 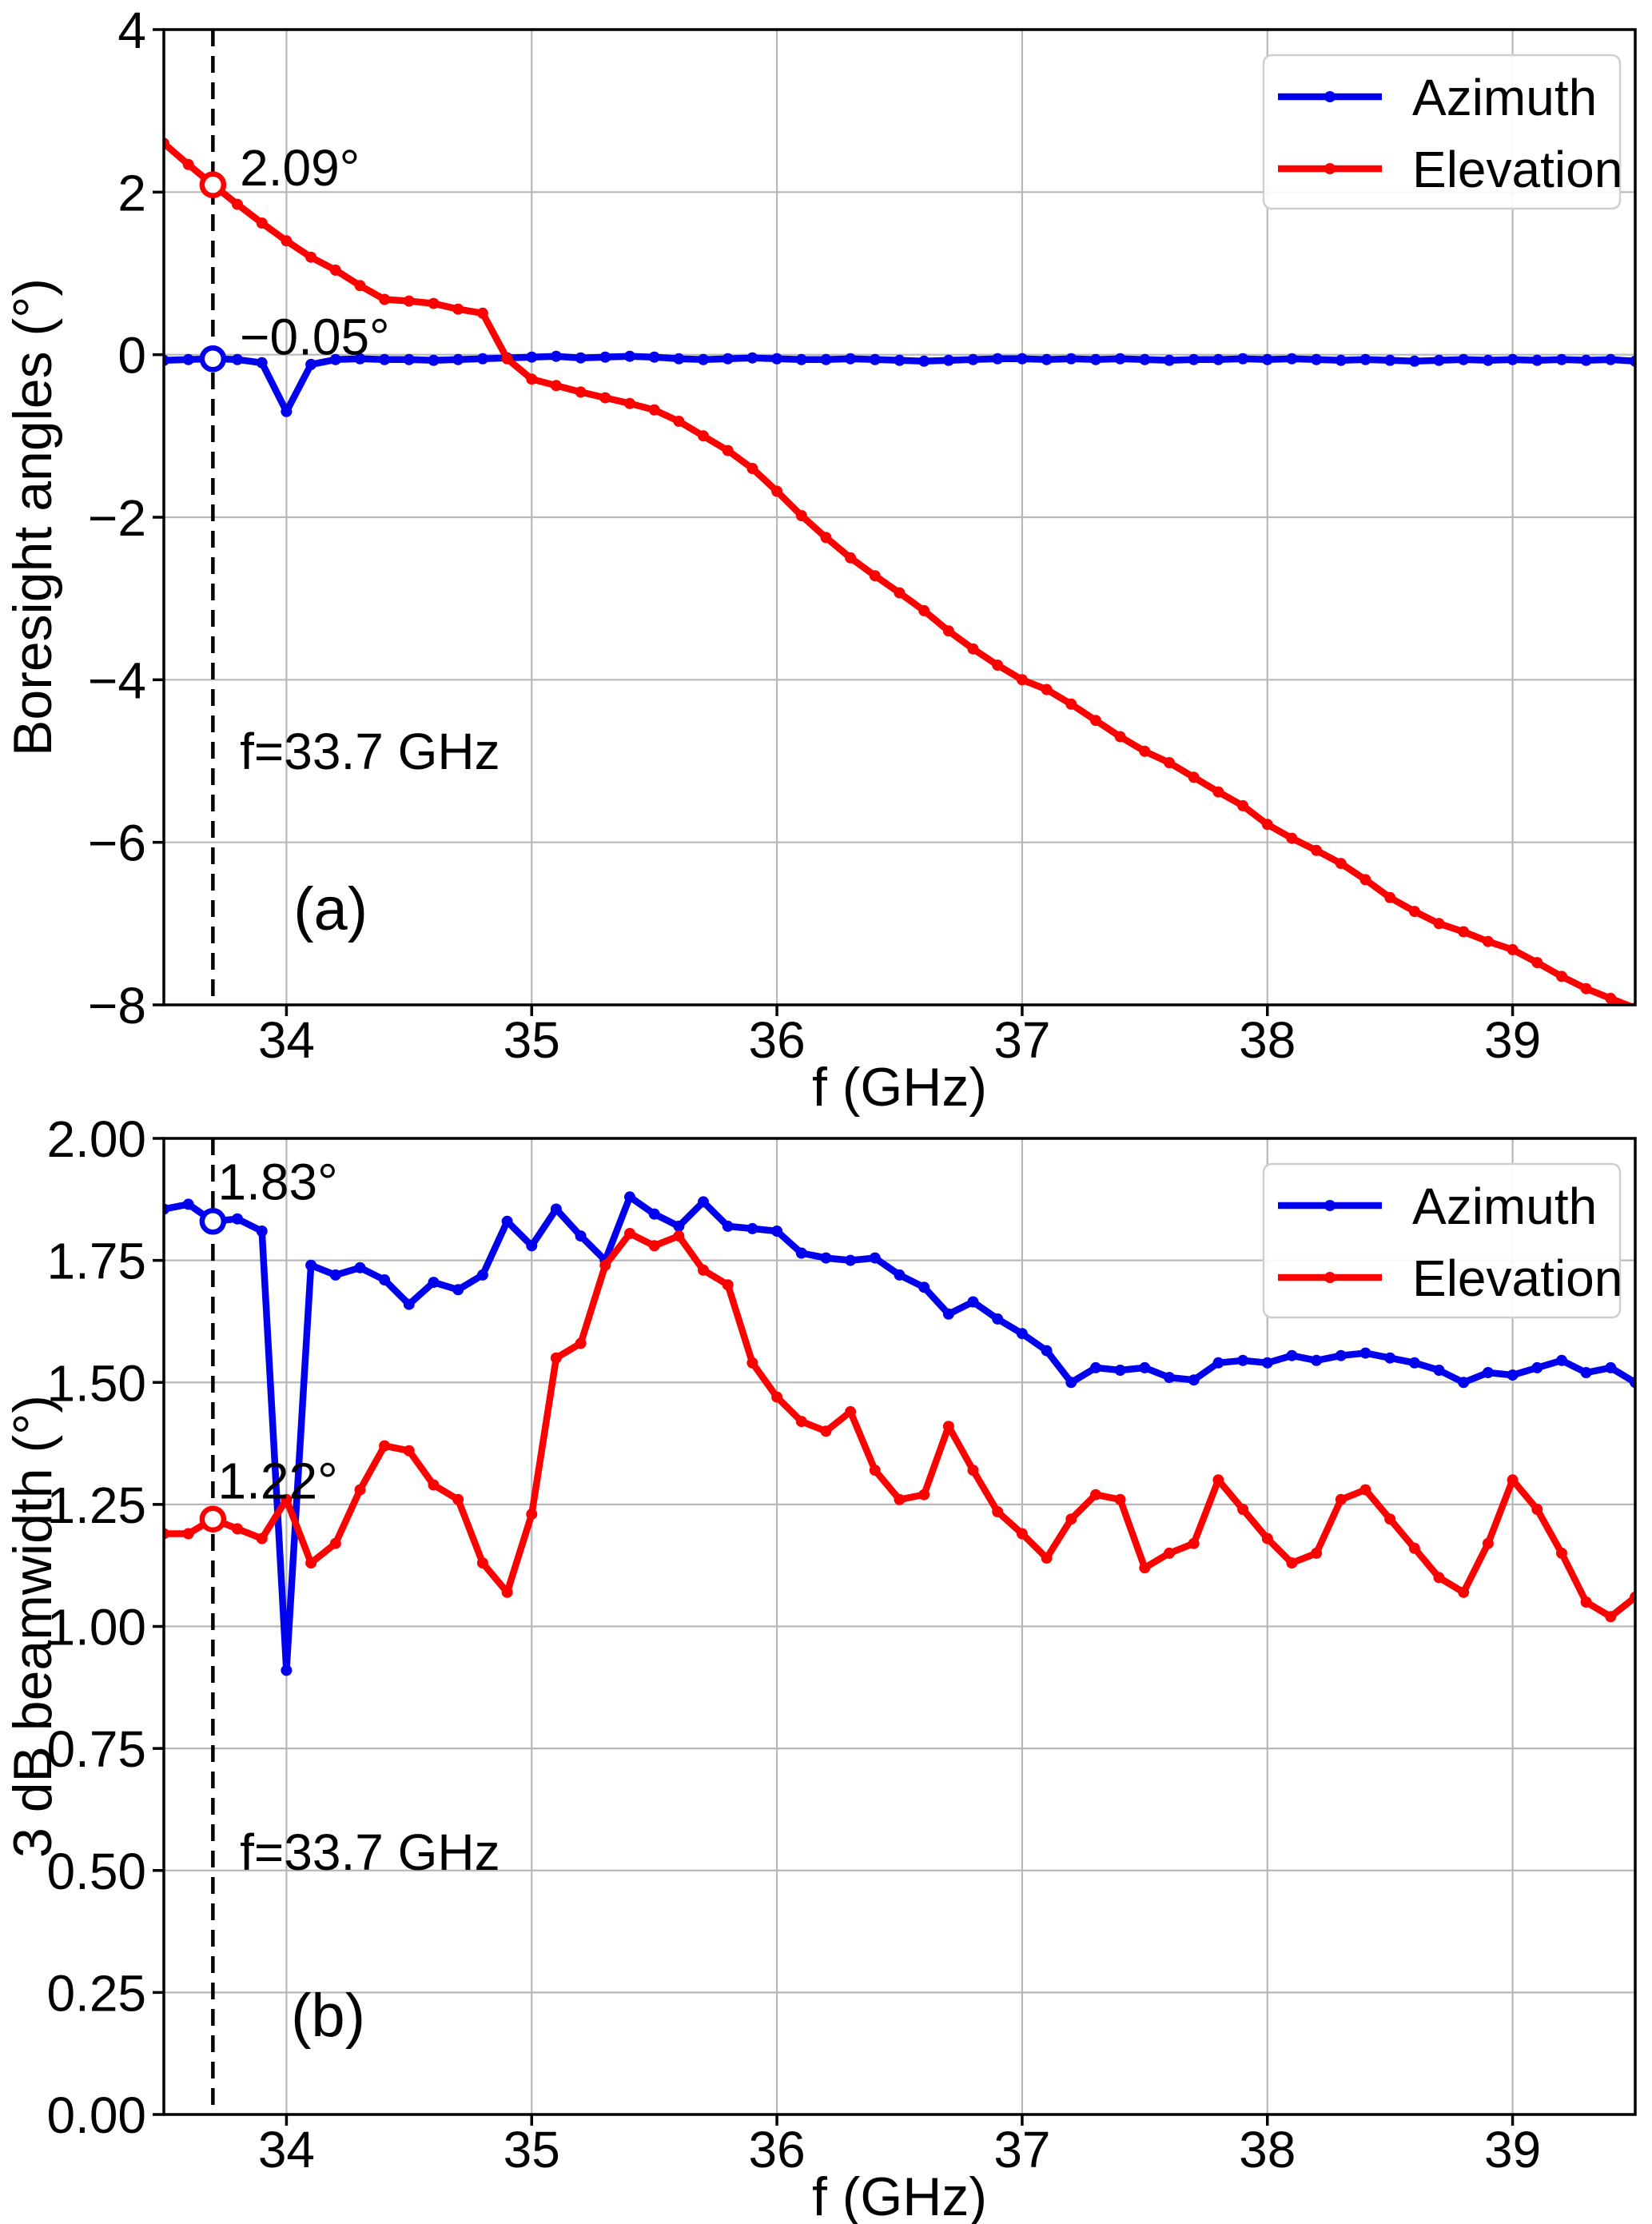 What do you see at coordinates (286, 1040) in the screenshot?
I see `x-tick-label: 34` at bounding box center [286, 1040].